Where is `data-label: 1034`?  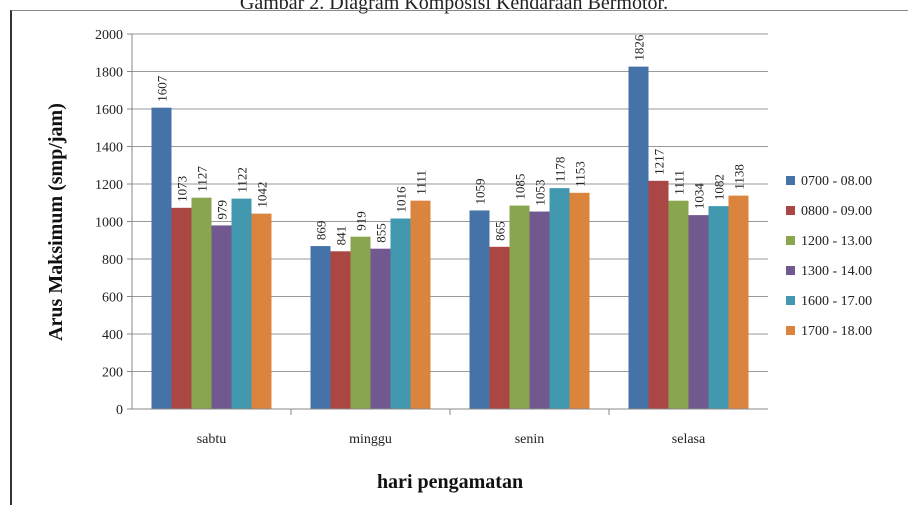
data-label: 1034 is located at coordinates (699, 196).